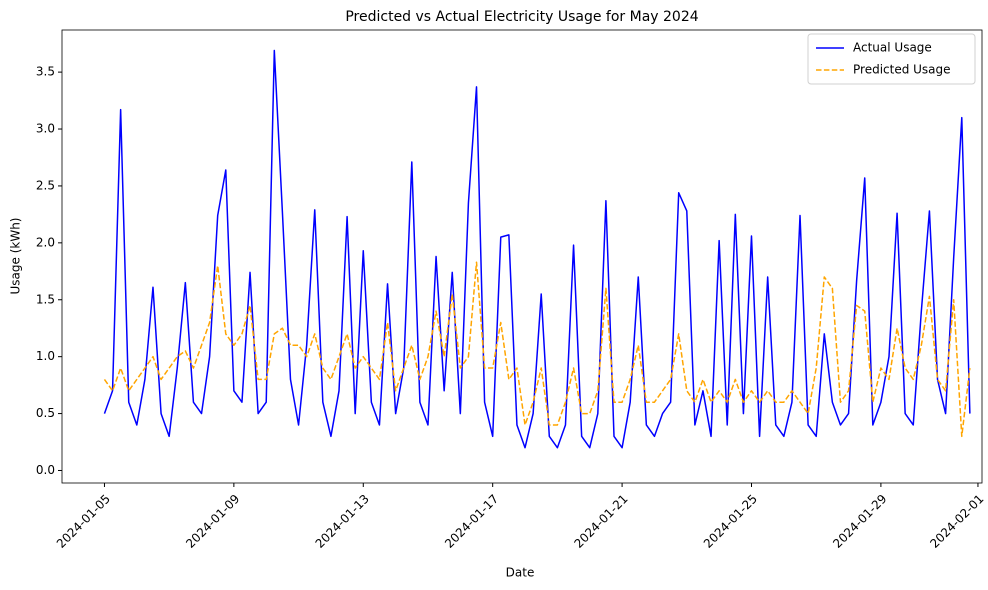 The width and height of the screenshot is (988, 590). I want to click on y-tick-label: 0.5, so click(45, 413).